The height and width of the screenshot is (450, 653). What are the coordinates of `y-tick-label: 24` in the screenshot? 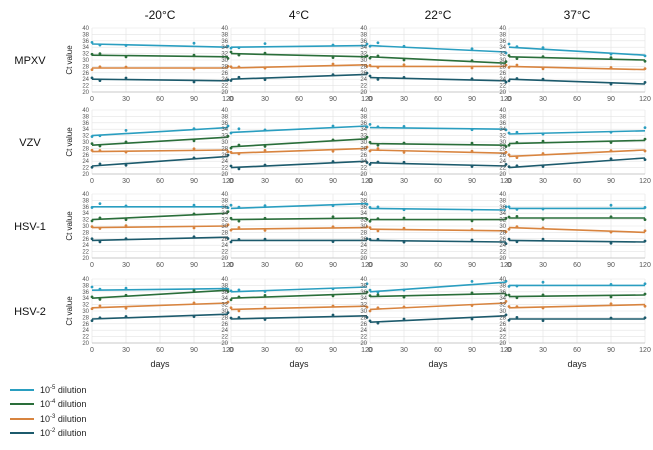 It's located at (502, 162).